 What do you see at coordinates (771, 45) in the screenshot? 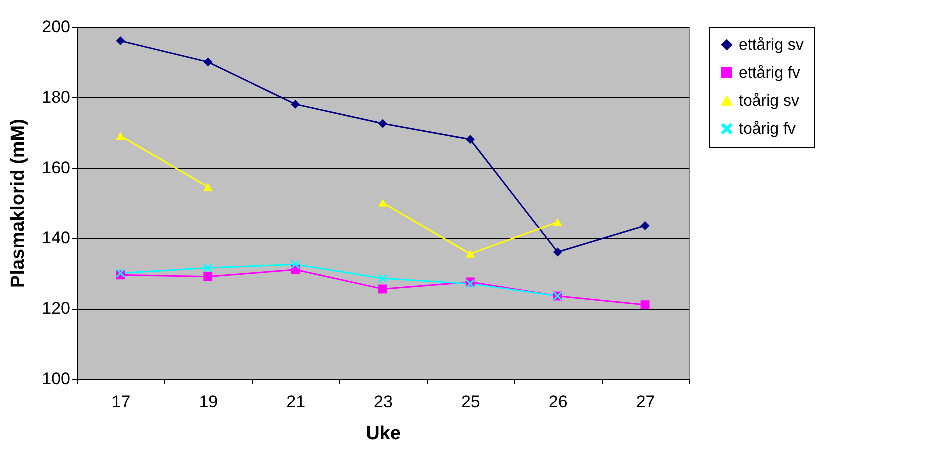
I see `legend-label: ettårig sv` at bounding box center [771, 45].